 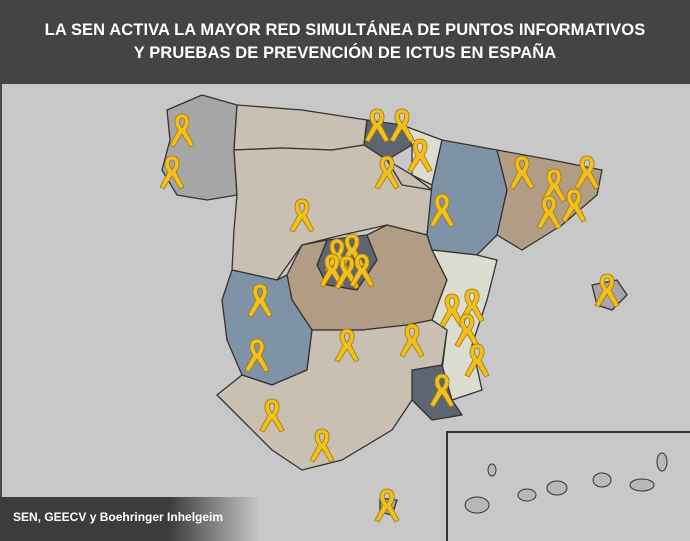 What do you see at coordinates (118, 517) in the screenshot?
I see `credit-text: SEN, GEECV y Boehringer Inhelgeim` at bounding box center [118, 517].